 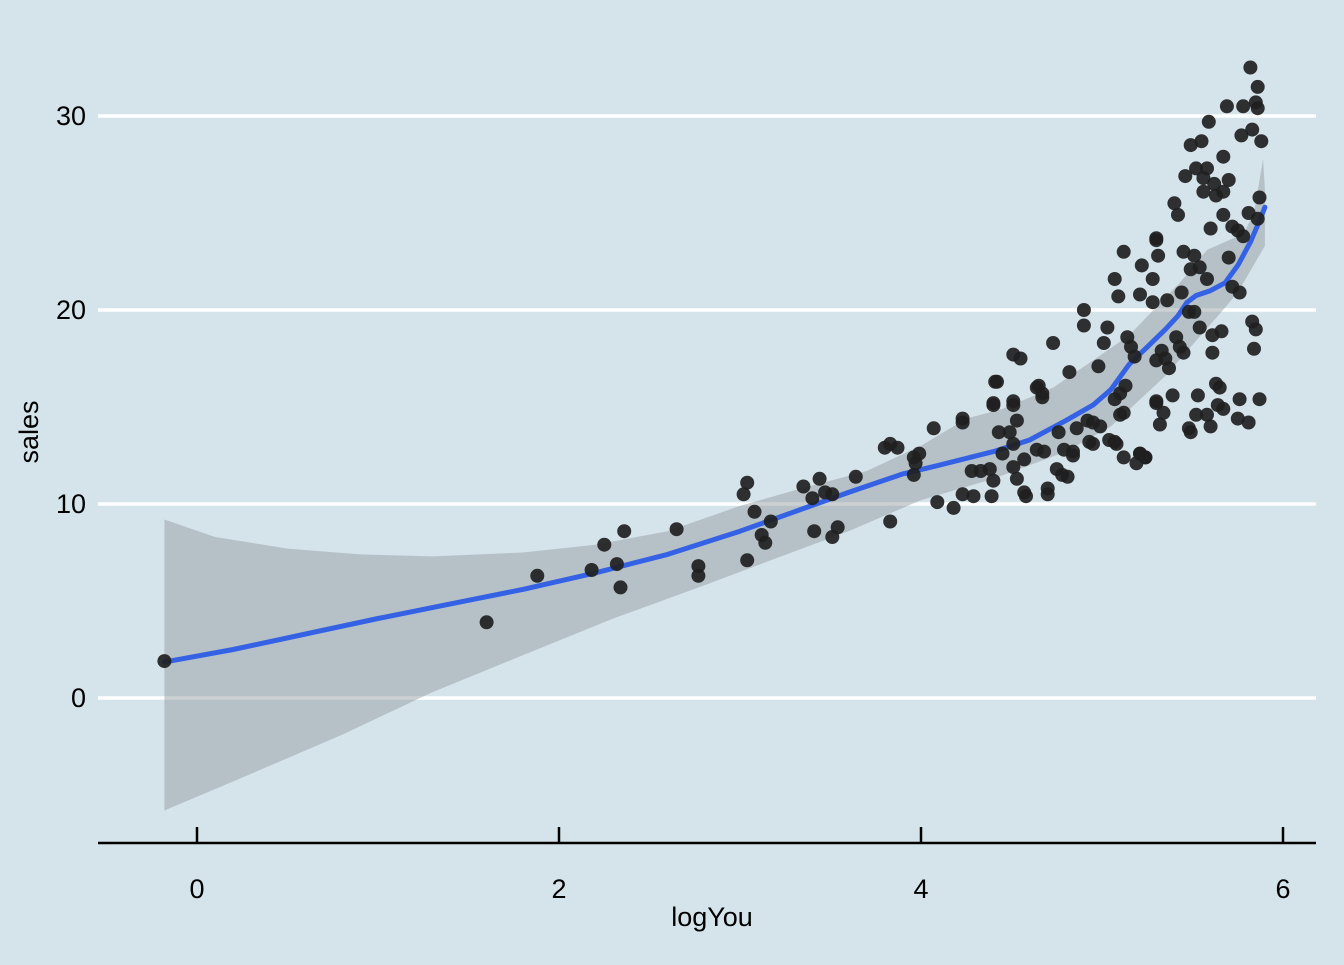 What do you see at coordinates (29, 431) in the screenshot?
I see `y-axis-label: sales` at bounding box center [29, 431].